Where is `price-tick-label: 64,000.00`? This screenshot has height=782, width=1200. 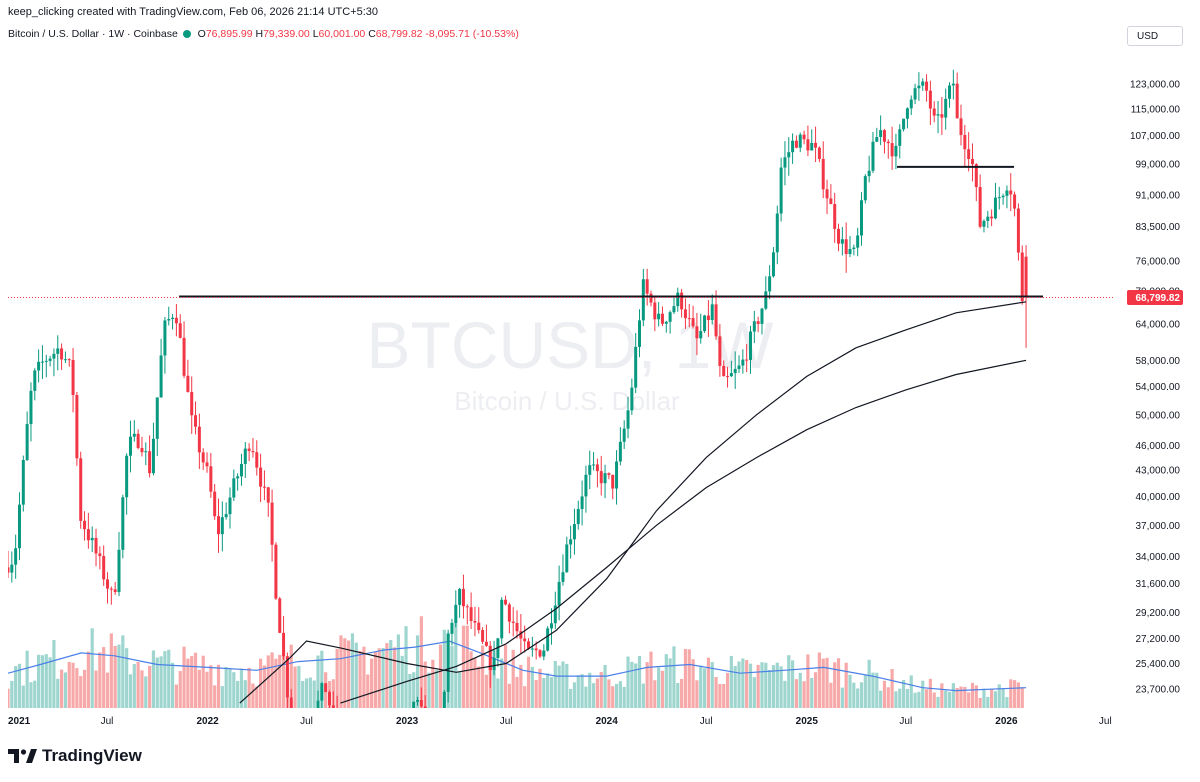
price-tick-label: 64,000.00 is located at coordinates (1158, 325).